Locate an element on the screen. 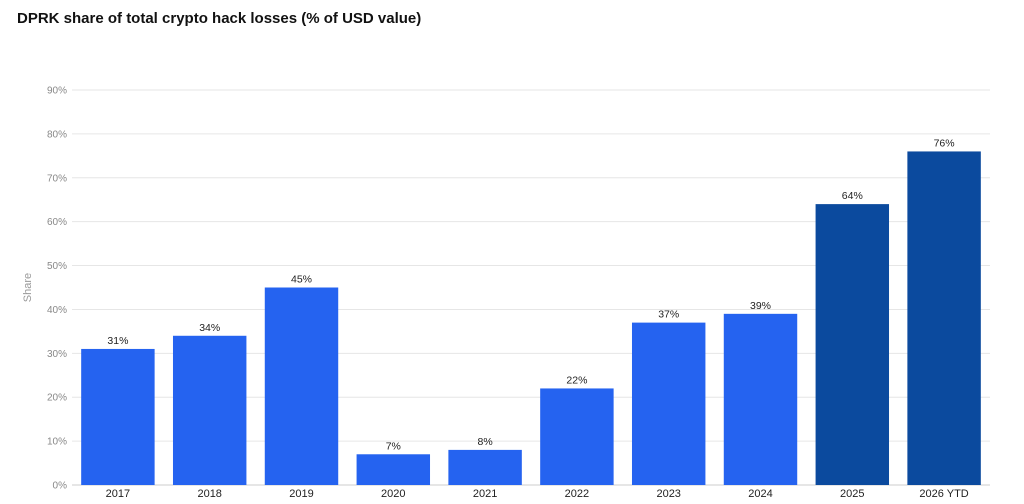 The width and height of the screenshot is (1024, 504). data-label: 45% is located at coordinates (301, 280).